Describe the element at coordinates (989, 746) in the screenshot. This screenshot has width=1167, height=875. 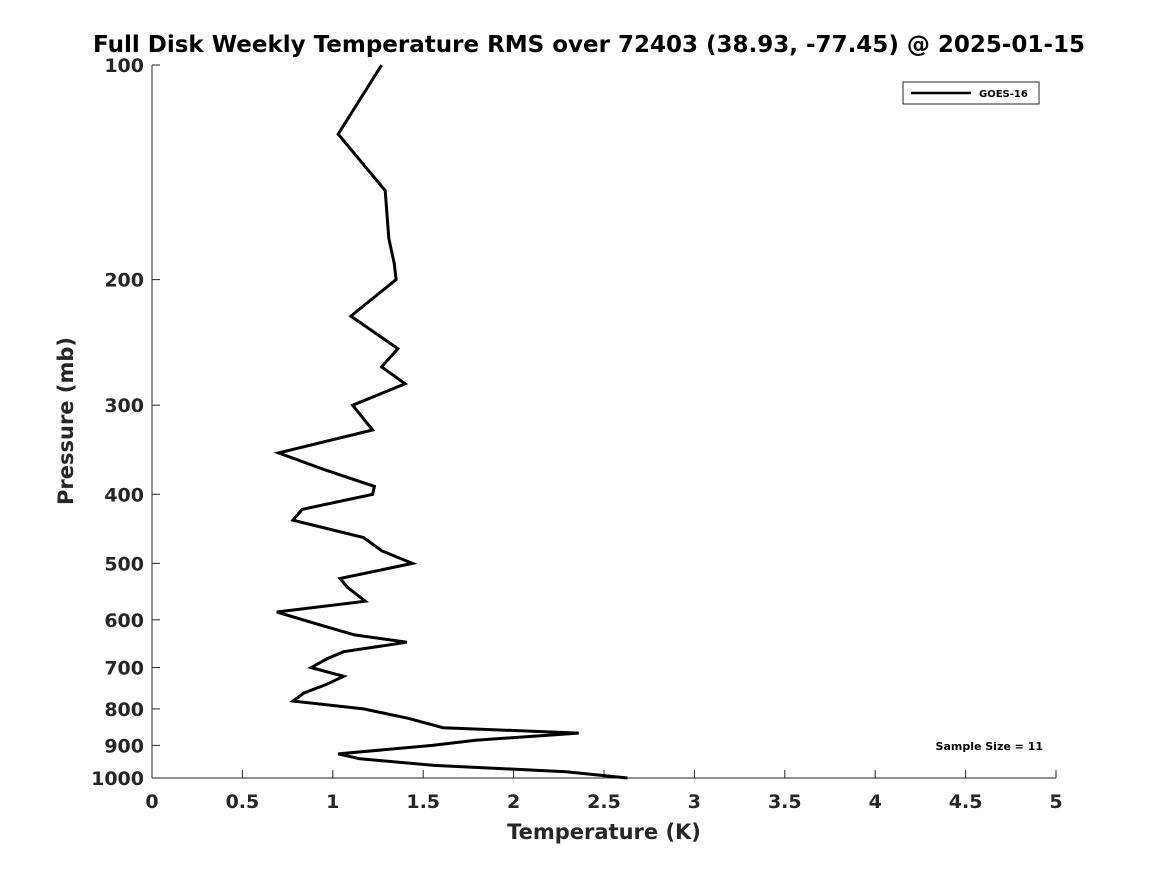
I see `sample-size-annotation: Sample Size = 11` at that location.